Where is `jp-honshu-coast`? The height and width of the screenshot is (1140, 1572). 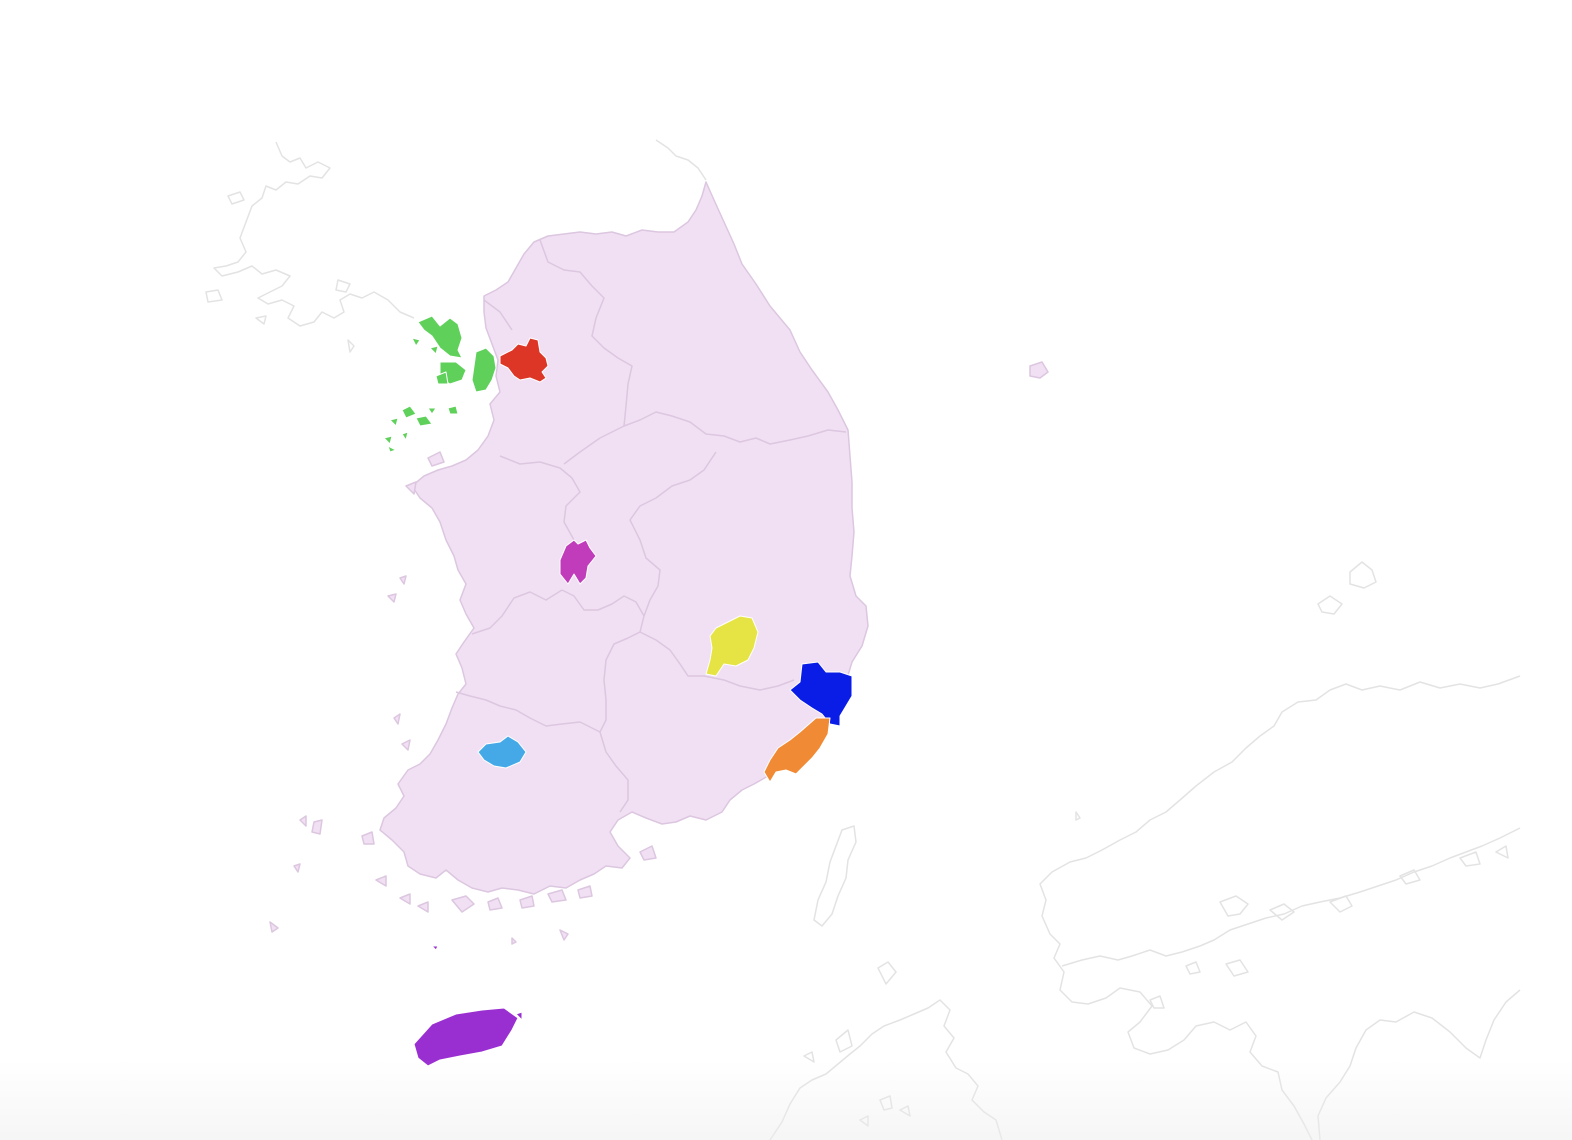
jp-honshu-coast is located at coordinates (1280, 907).